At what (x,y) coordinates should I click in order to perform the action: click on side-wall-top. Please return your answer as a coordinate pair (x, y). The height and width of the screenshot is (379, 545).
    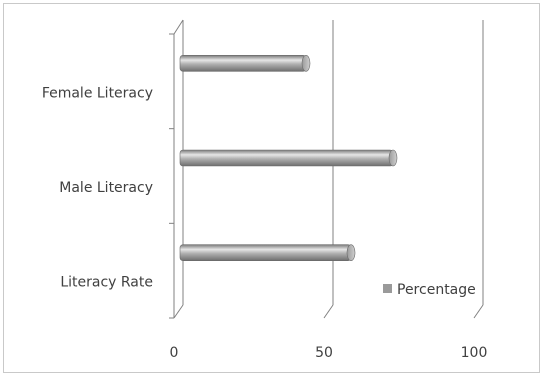
    Looking at the image, I should click on (178, 27).